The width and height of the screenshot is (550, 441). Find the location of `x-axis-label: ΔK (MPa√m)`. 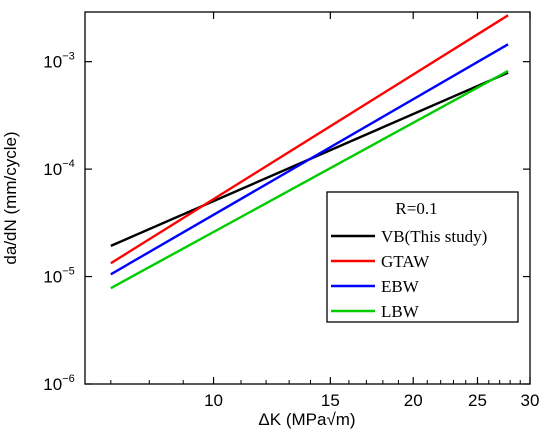

x-axis-label: ΔK (MPa√m) is located at coordinates (306, 419).